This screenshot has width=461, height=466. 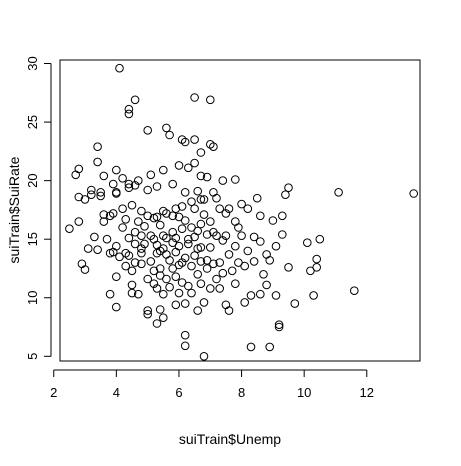 I want to click on y-axis-label: suiTrain$SuiRate, so click(x=14, y=209).